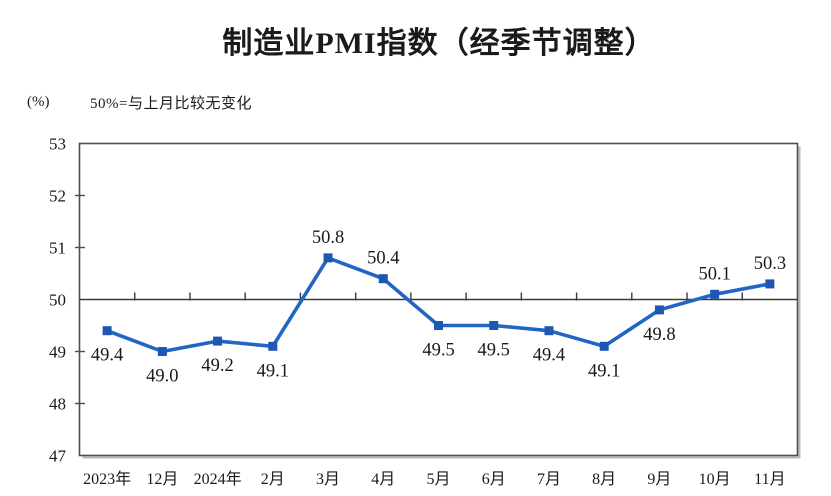  I want to click on x-axis-label: 5月, so click(438, 479).